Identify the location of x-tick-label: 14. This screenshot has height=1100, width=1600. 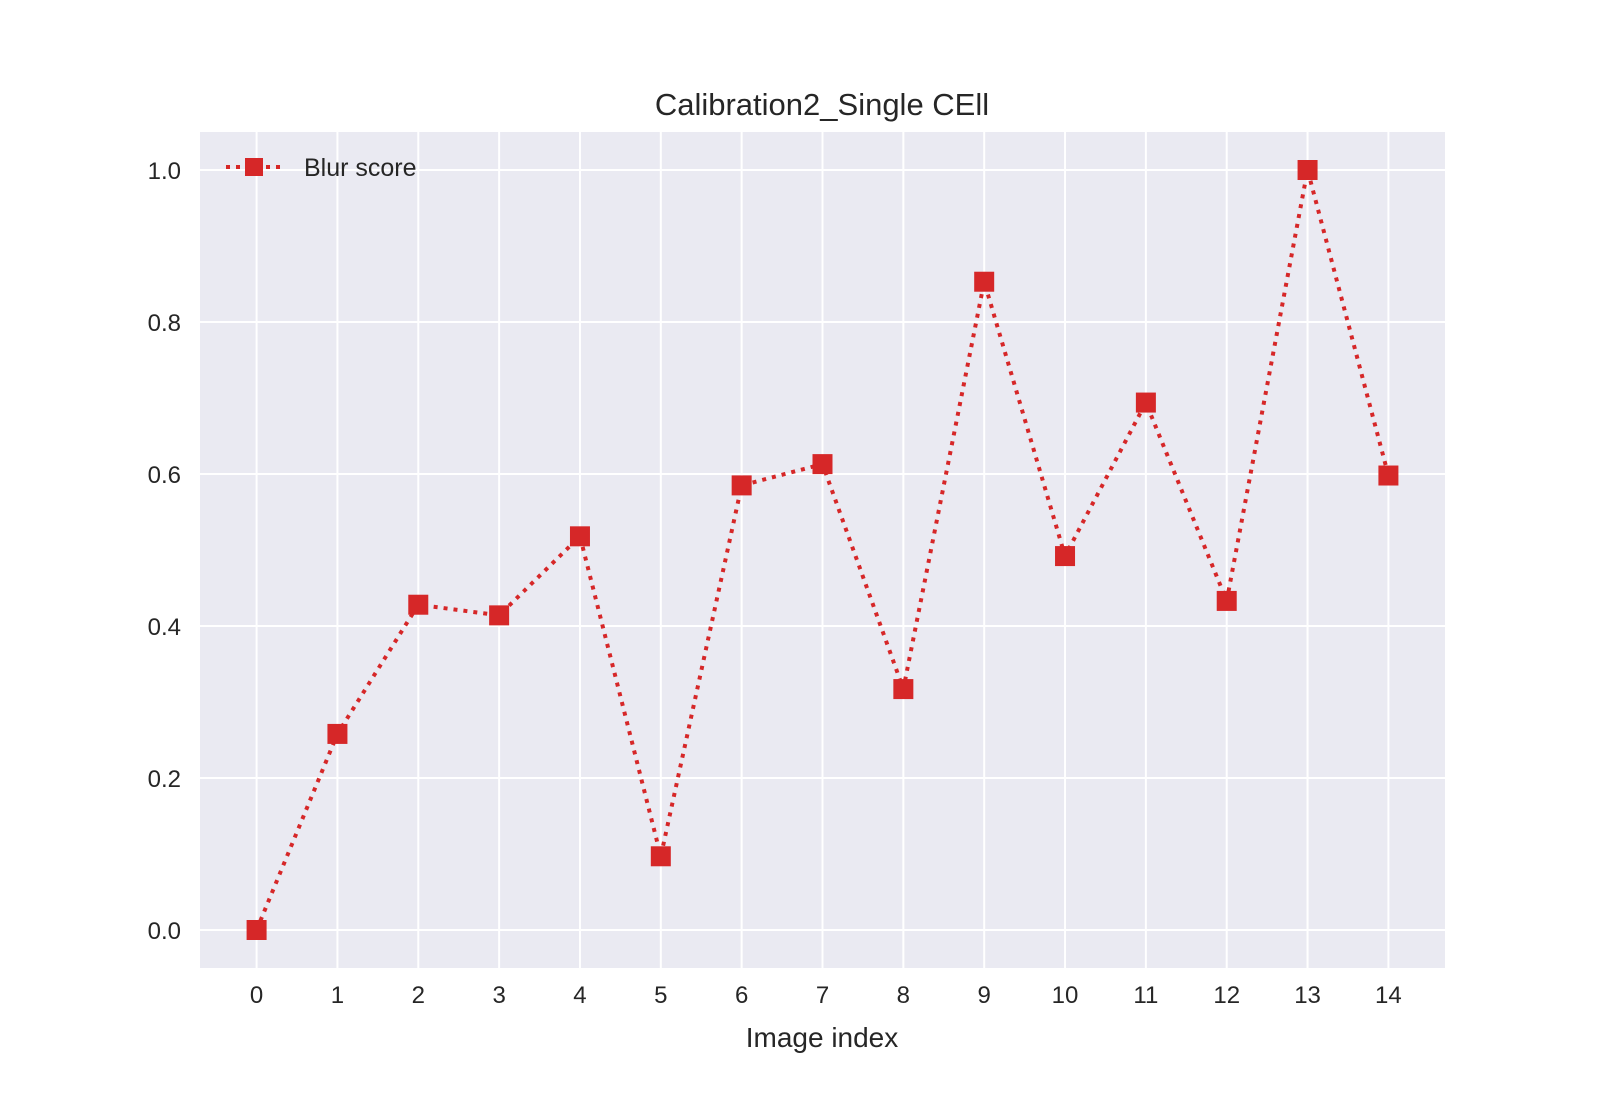
(1388, 995).